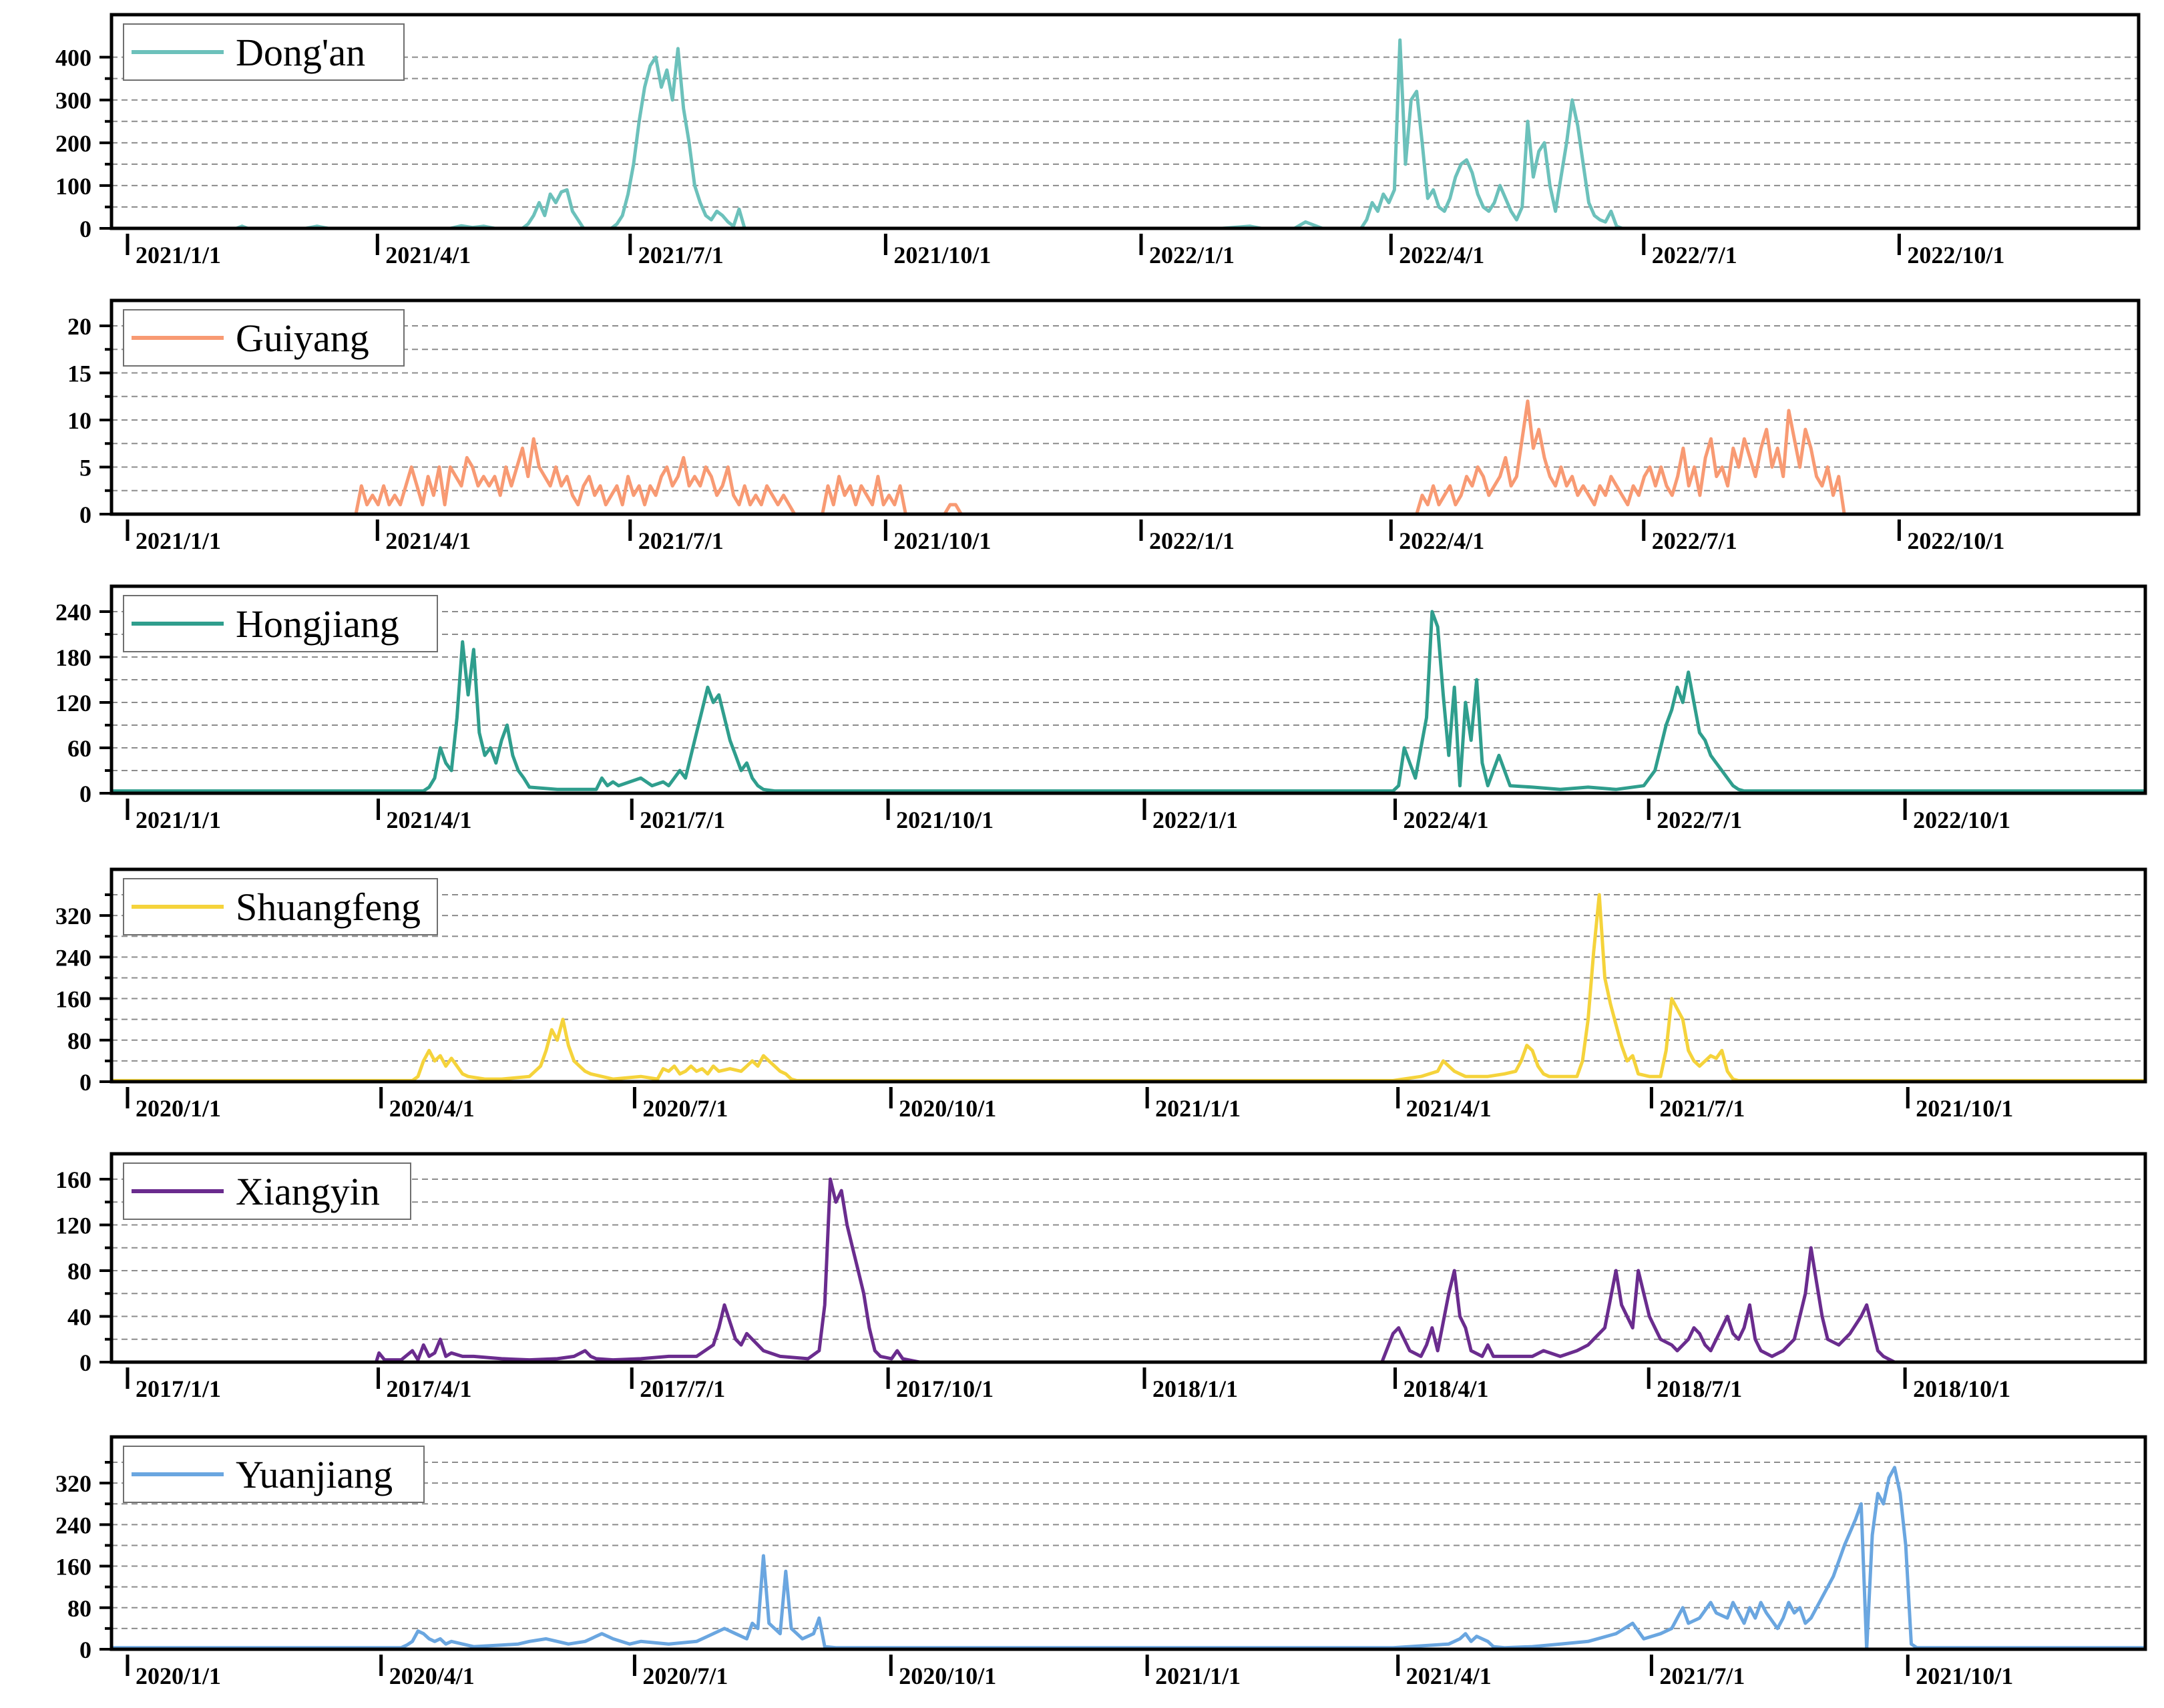 This screenshot has height=1708, width=2164. Describe the element at coordinates (1125, 457) in the screenshot. I see `series-line-guiyang` at that location.